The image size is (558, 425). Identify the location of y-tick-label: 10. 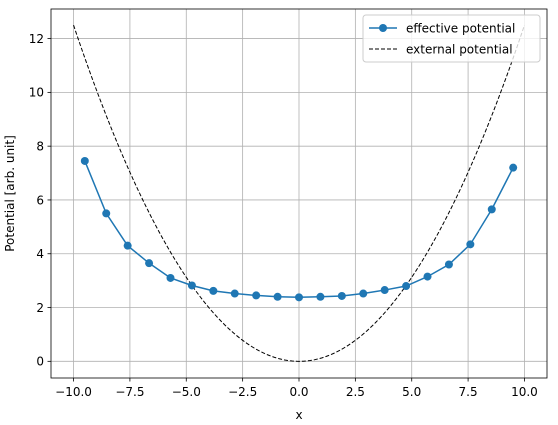
(36, 93).